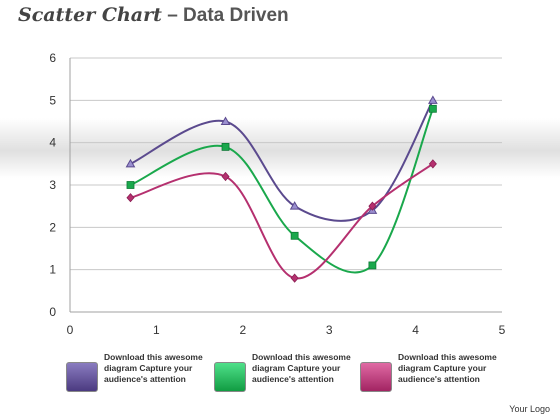 The height and width of the screenshot is (420, 560). Describe the element at coordinates (52, 312) in the screenshot. I see `y-tick-label: 0` at that location.